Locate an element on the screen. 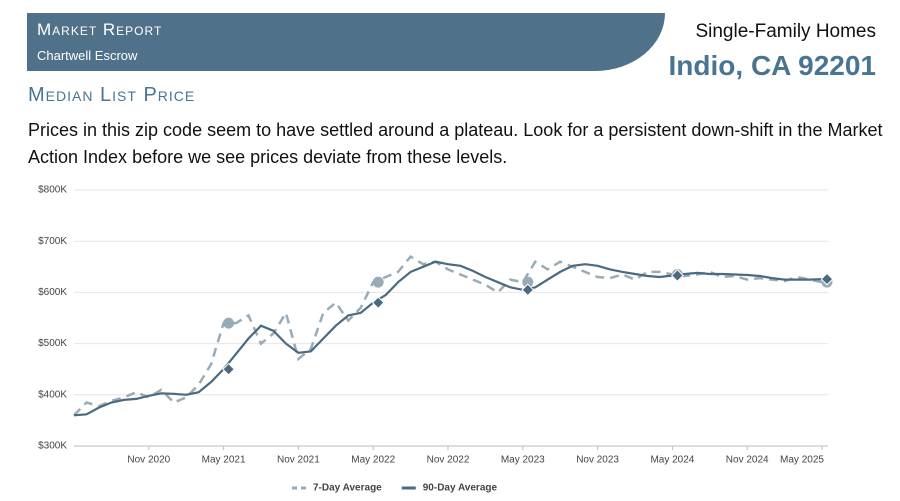 Image resolution: width=900 pixels, height=501 pixels. y-tick-label: $600K is located at coordinates (52, 292).